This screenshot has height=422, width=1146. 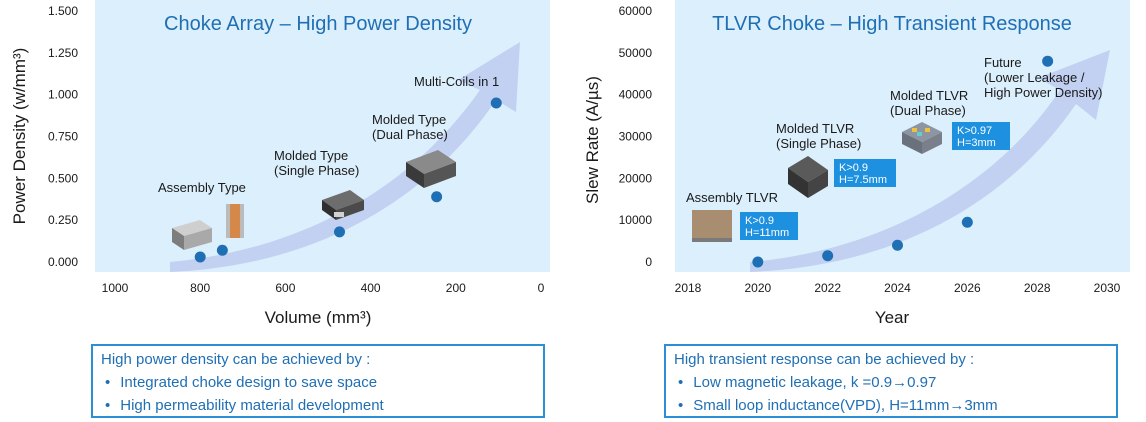 I want to click on spec-tag-single: K>0.9 H=7.5mm, so click(x=865, y=173).